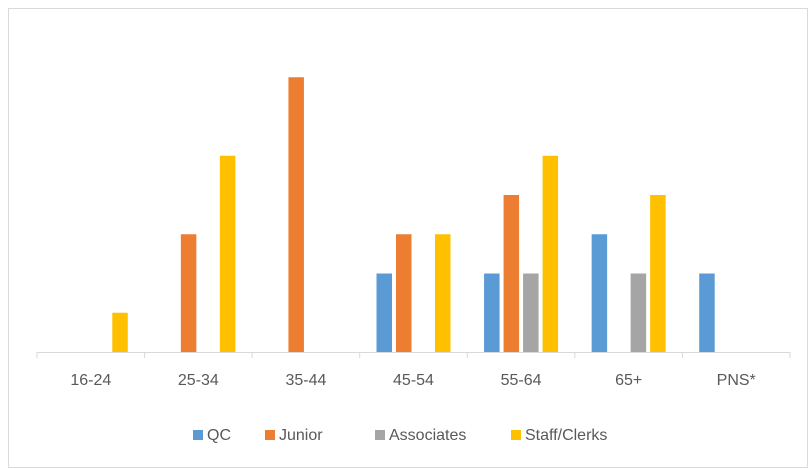 This screenshot has width=808, height=468. What do you see at coordinates (566, 435) in the screenshot?
I see `legend-label: Staff/Clerks` at bounding box center [566, 435].